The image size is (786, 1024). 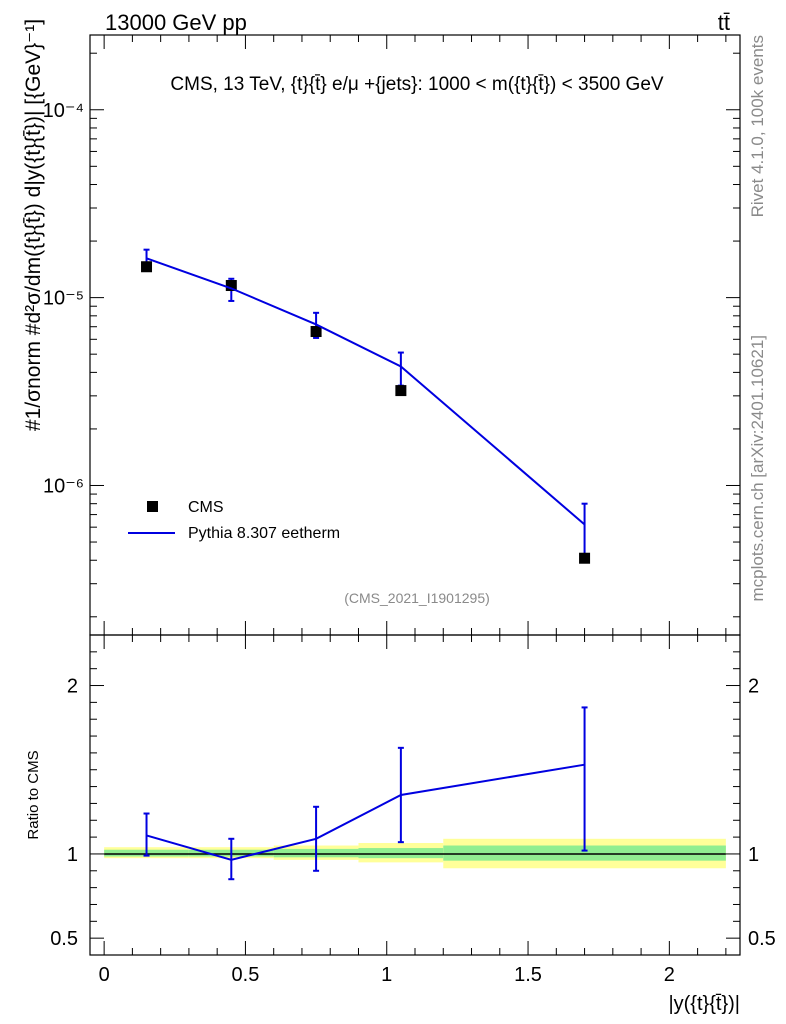 I want to click on ratio-y-tick-label-right: 0.5, so click(x=762, y=939).